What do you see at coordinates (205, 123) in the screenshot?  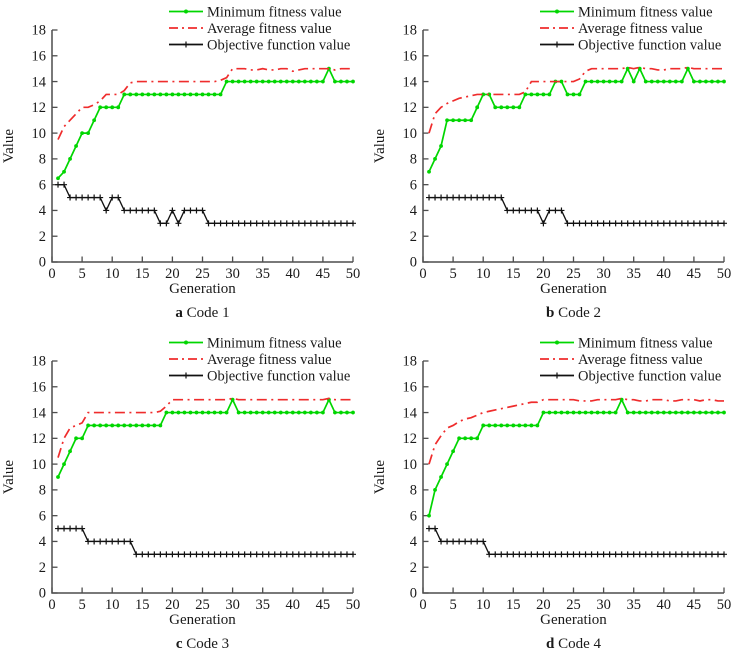 I see `min-markers` at bounding box center [205, 123].